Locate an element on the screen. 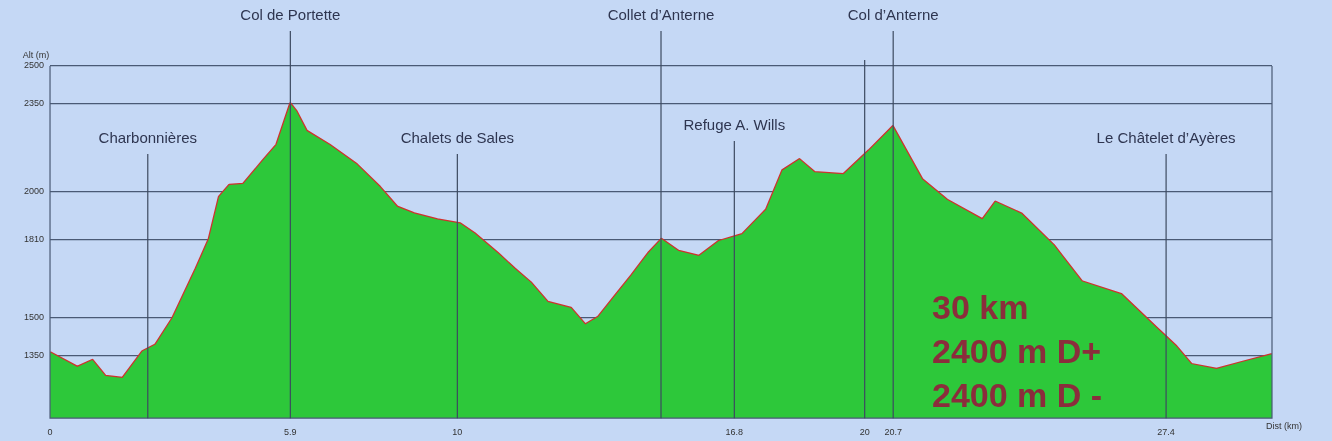 The width and height of the screenshot is (1332, 441). annotation: 30 km is located at coordinates (980, 307).